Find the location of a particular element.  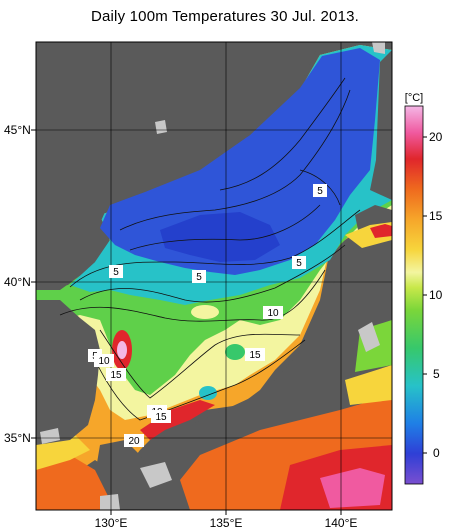

contour-label: 20 is located at coordinates (134, 440).